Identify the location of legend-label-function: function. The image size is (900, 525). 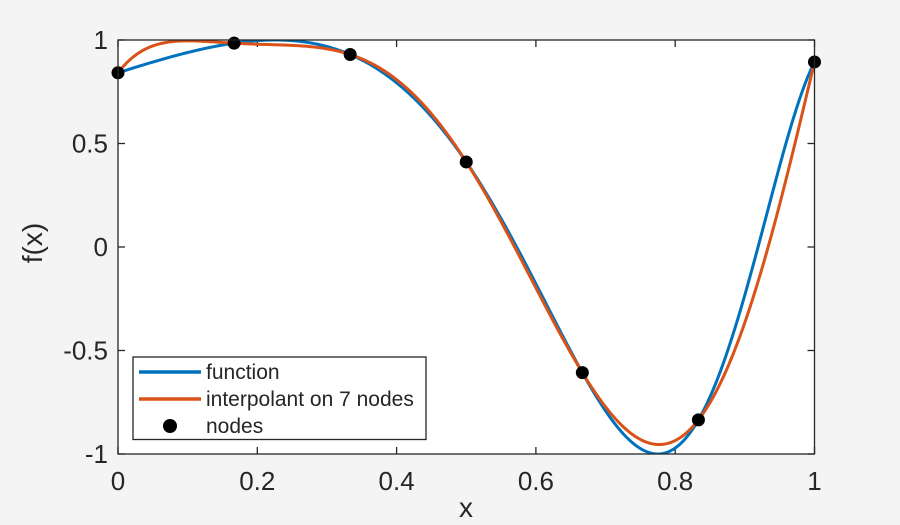
(243, 372).